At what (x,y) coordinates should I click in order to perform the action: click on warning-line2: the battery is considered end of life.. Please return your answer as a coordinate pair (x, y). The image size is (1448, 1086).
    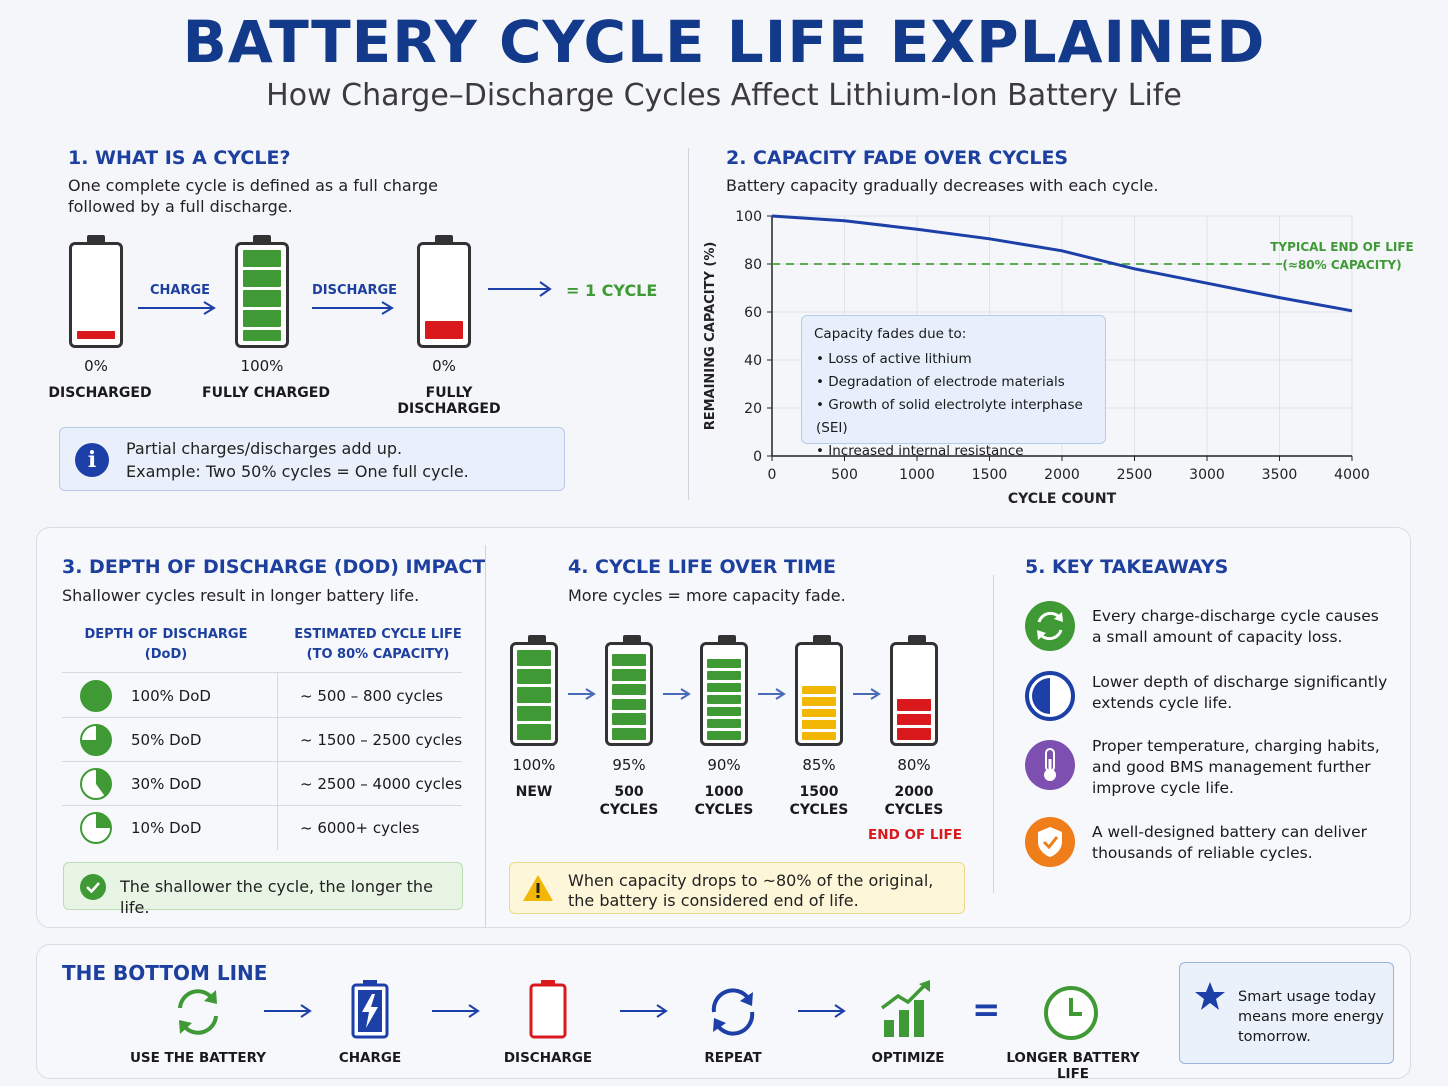
    Looking at the image, I should click on (713, 900).